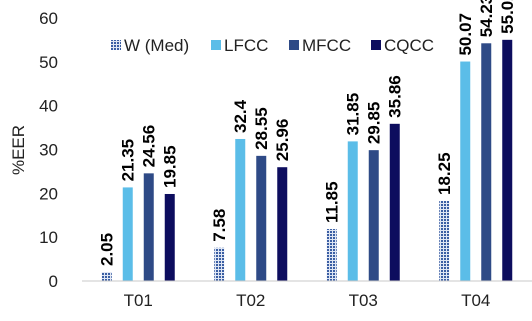 The height and width of the screenshot is (321, 532). What do you see at coordinates (352, 211) in the screenshot?
I see `bar-lfcc-t03` at bounding box center [352, 211].